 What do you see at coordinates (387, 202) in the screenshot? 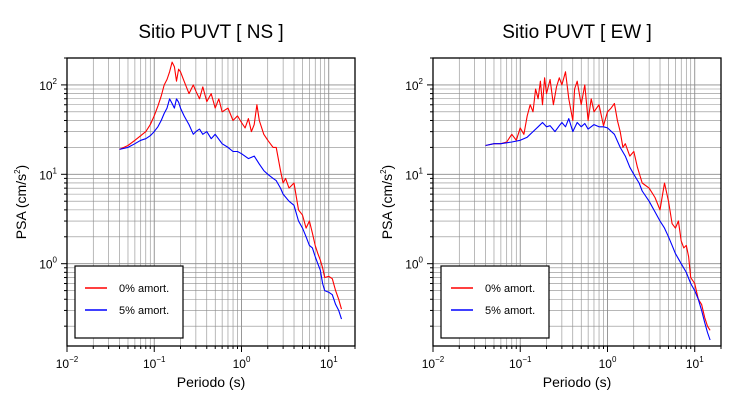
I see `chart1-y-axis-label: PSA (cm/s2)` at bounding box center [387, 202].